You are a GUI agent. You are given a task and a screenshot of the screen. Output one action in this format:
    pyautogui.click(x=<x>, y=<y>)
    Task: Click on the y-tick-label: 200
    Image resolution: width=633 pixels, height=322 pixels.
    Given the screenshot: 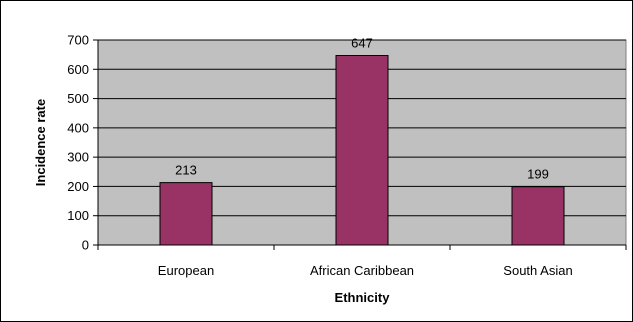 What is the action you would take?
    pyautogui.click(x=78, y=186)
    